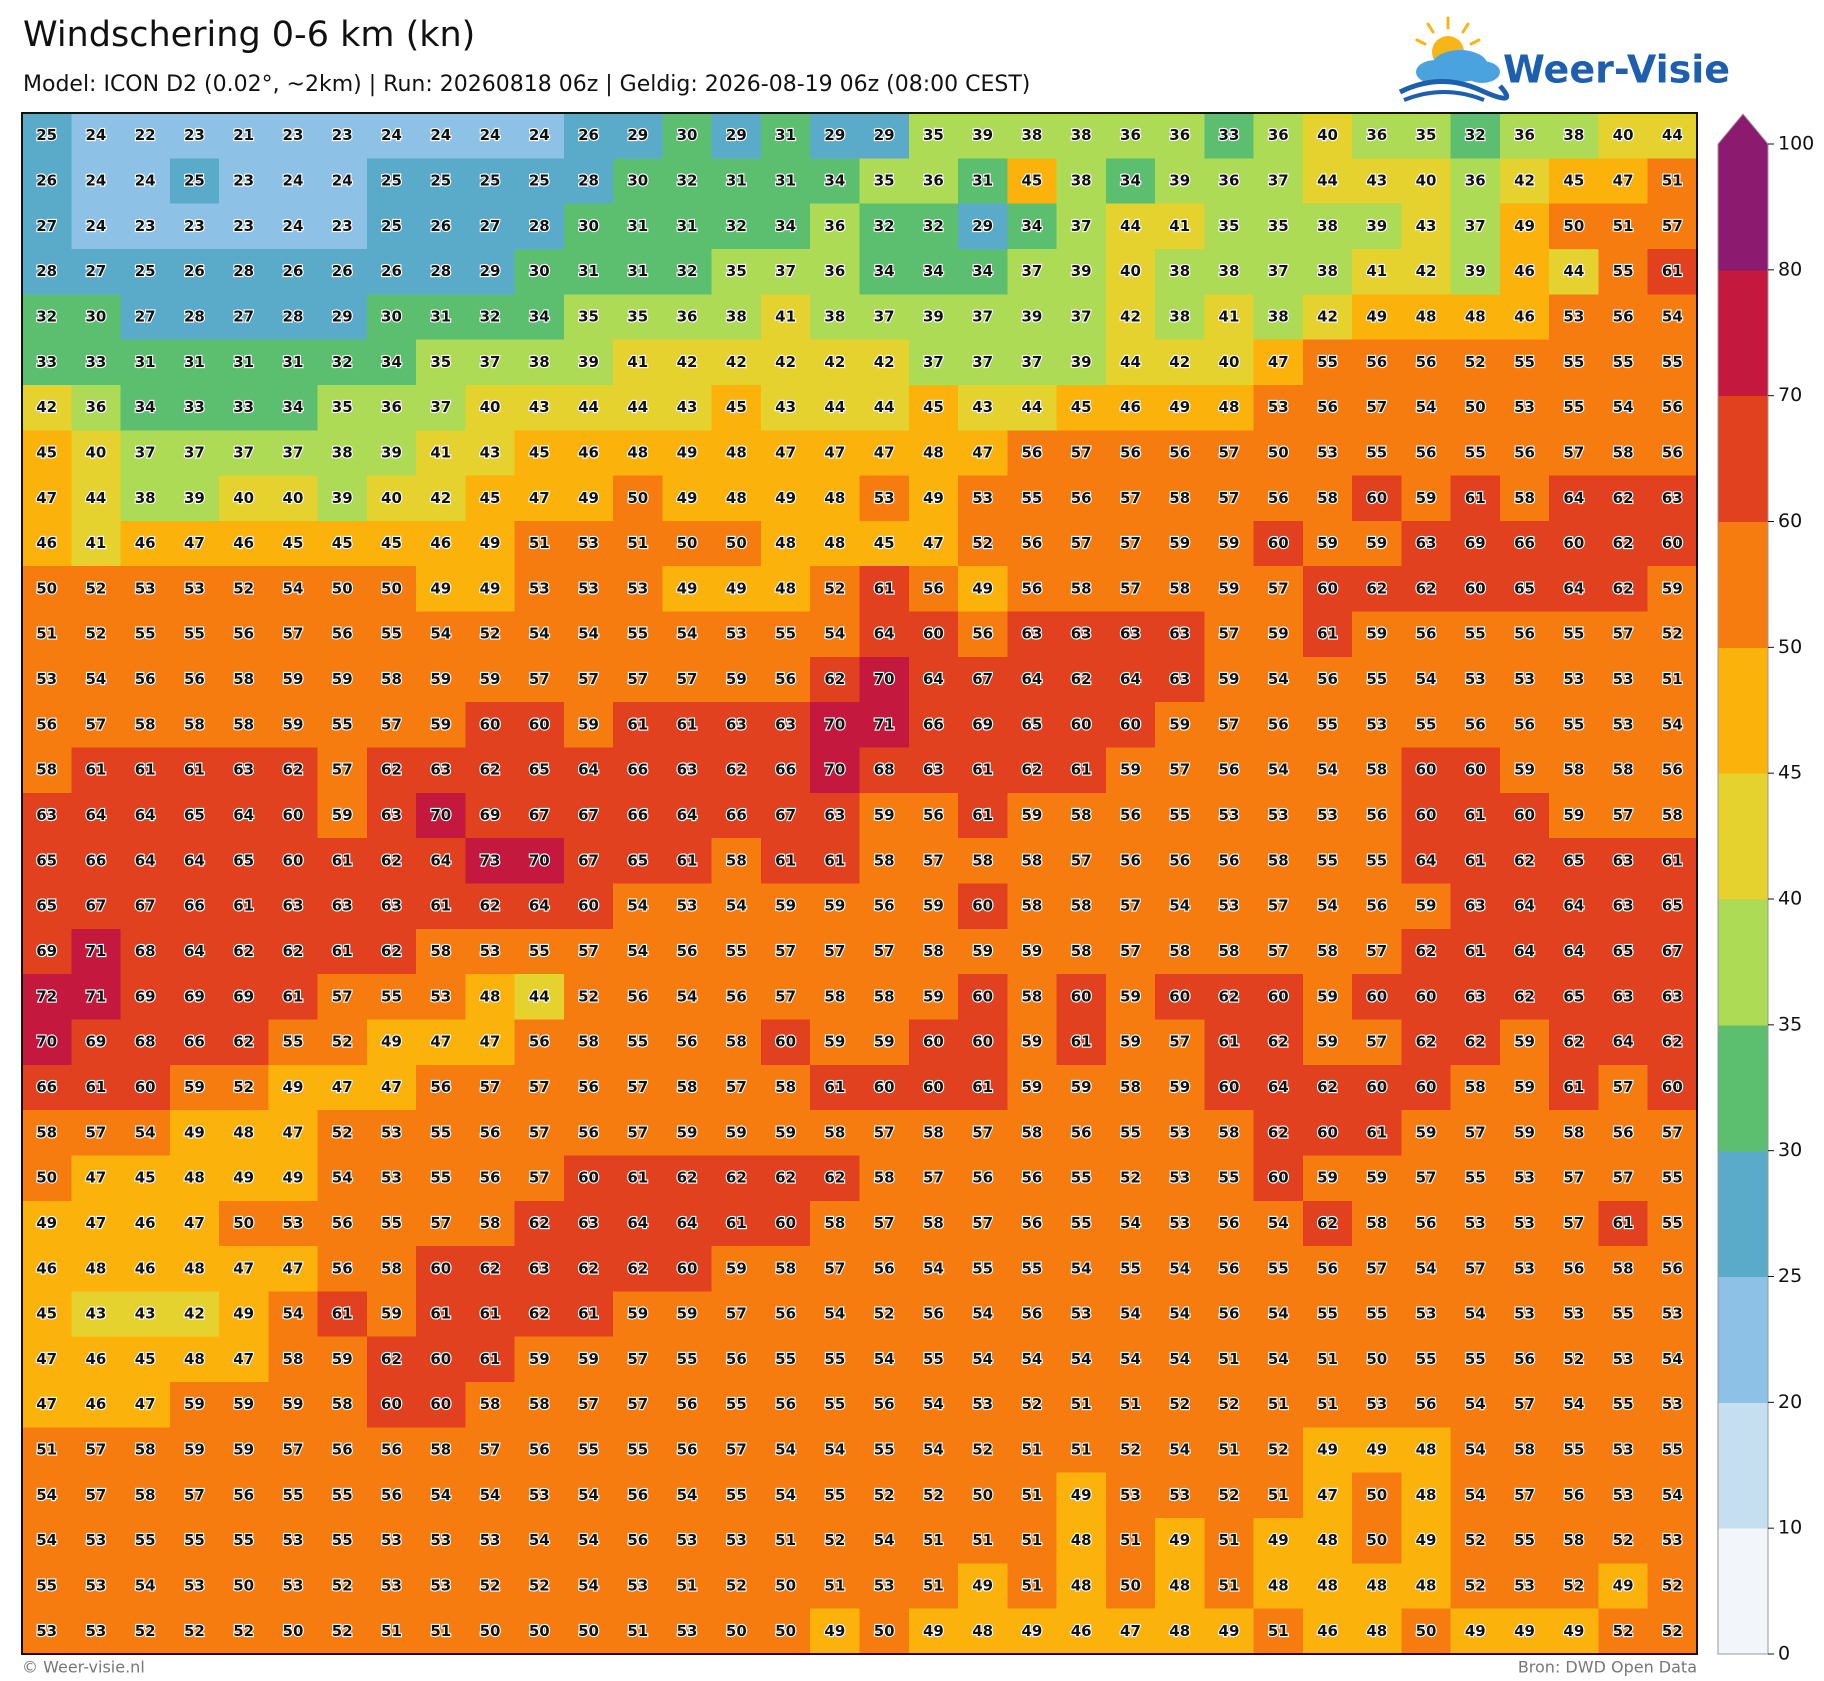 The image size is (1824, 1681). Describe the element at coordinates (1278, 135) in the screenshot. I see `cell-value: 36` at that location.